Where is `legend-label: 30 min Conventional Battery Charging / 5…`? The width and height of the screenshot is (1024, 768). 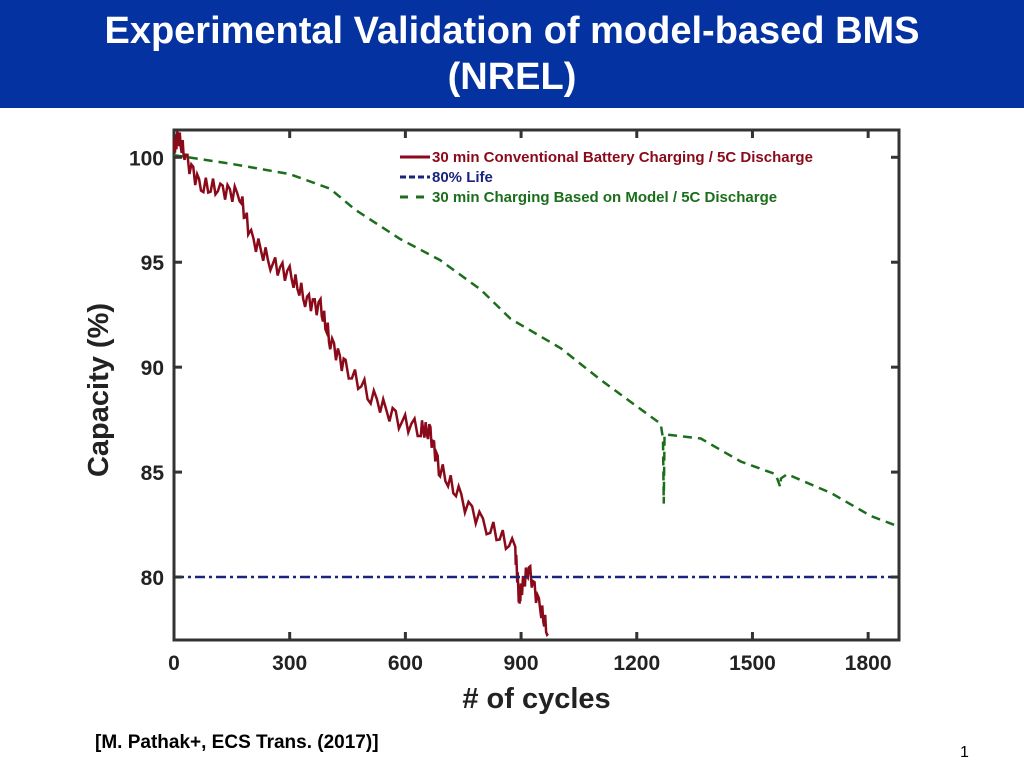 legend-label: 30 min Conventional Battery Charging / 5… is located at coordinates (622, 157).